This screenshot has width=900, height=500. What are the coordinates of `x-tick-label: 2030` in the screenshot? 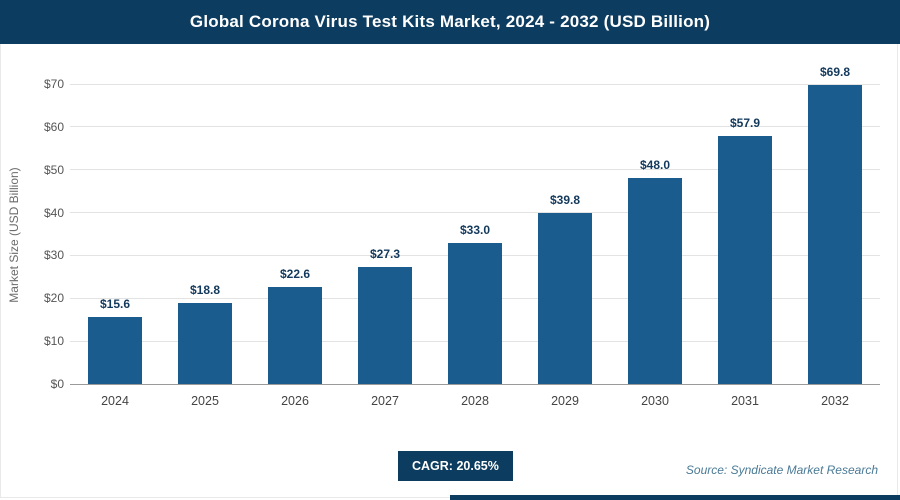 It's located at (655, 401).